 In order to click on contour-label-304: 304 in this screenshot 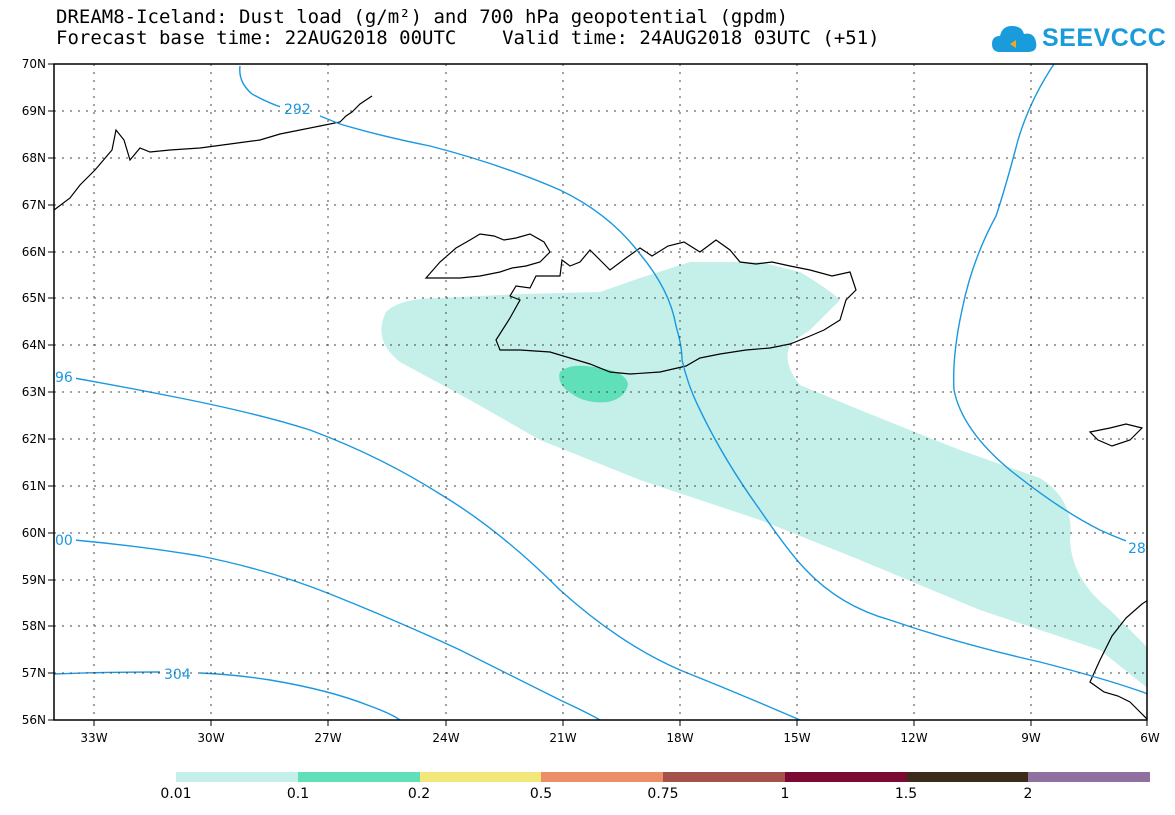, I will do `click(177, 675)`.